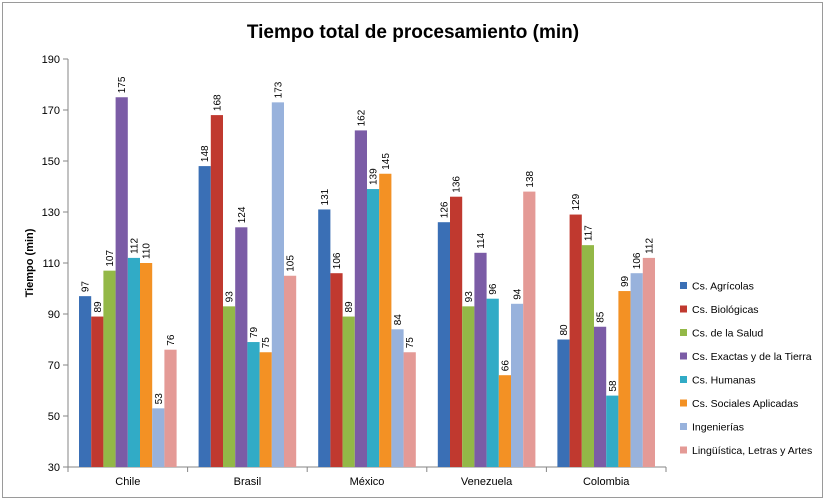 The width and height of the screenshot is (827, 502). I want to click on legend-label: Cs. Humanas, so click(724, 381).